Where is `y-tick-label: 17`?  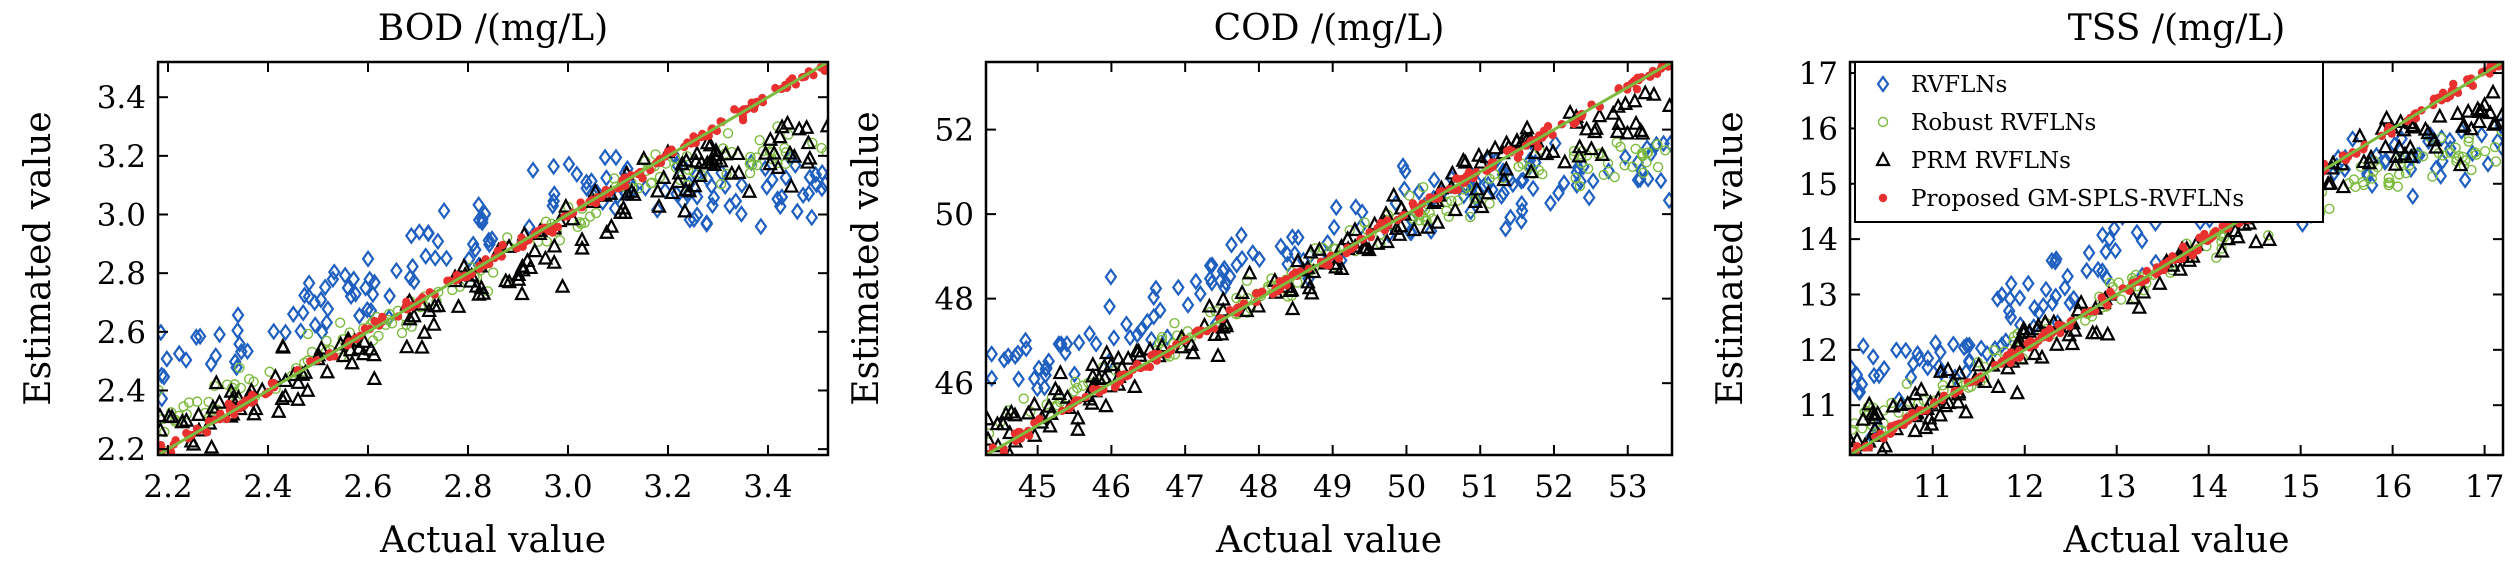 y-tick-label: 17 is located at coordinates (1818, 74).